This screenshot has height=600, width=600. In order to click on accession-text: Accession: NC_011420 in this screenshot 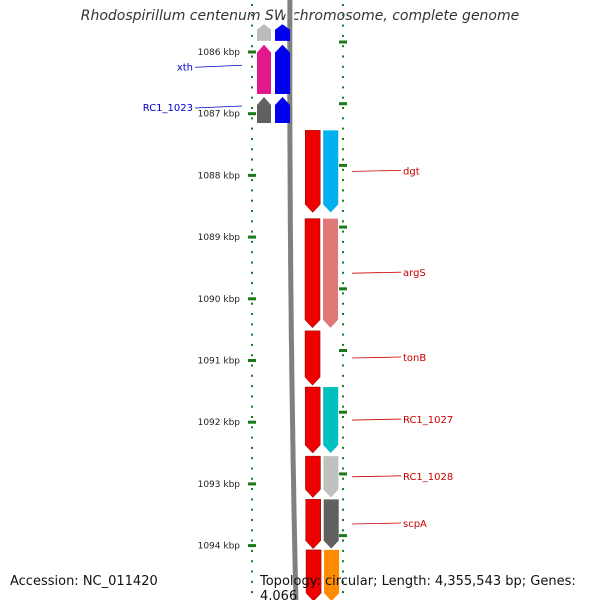, I will do `click(84, 581)`.